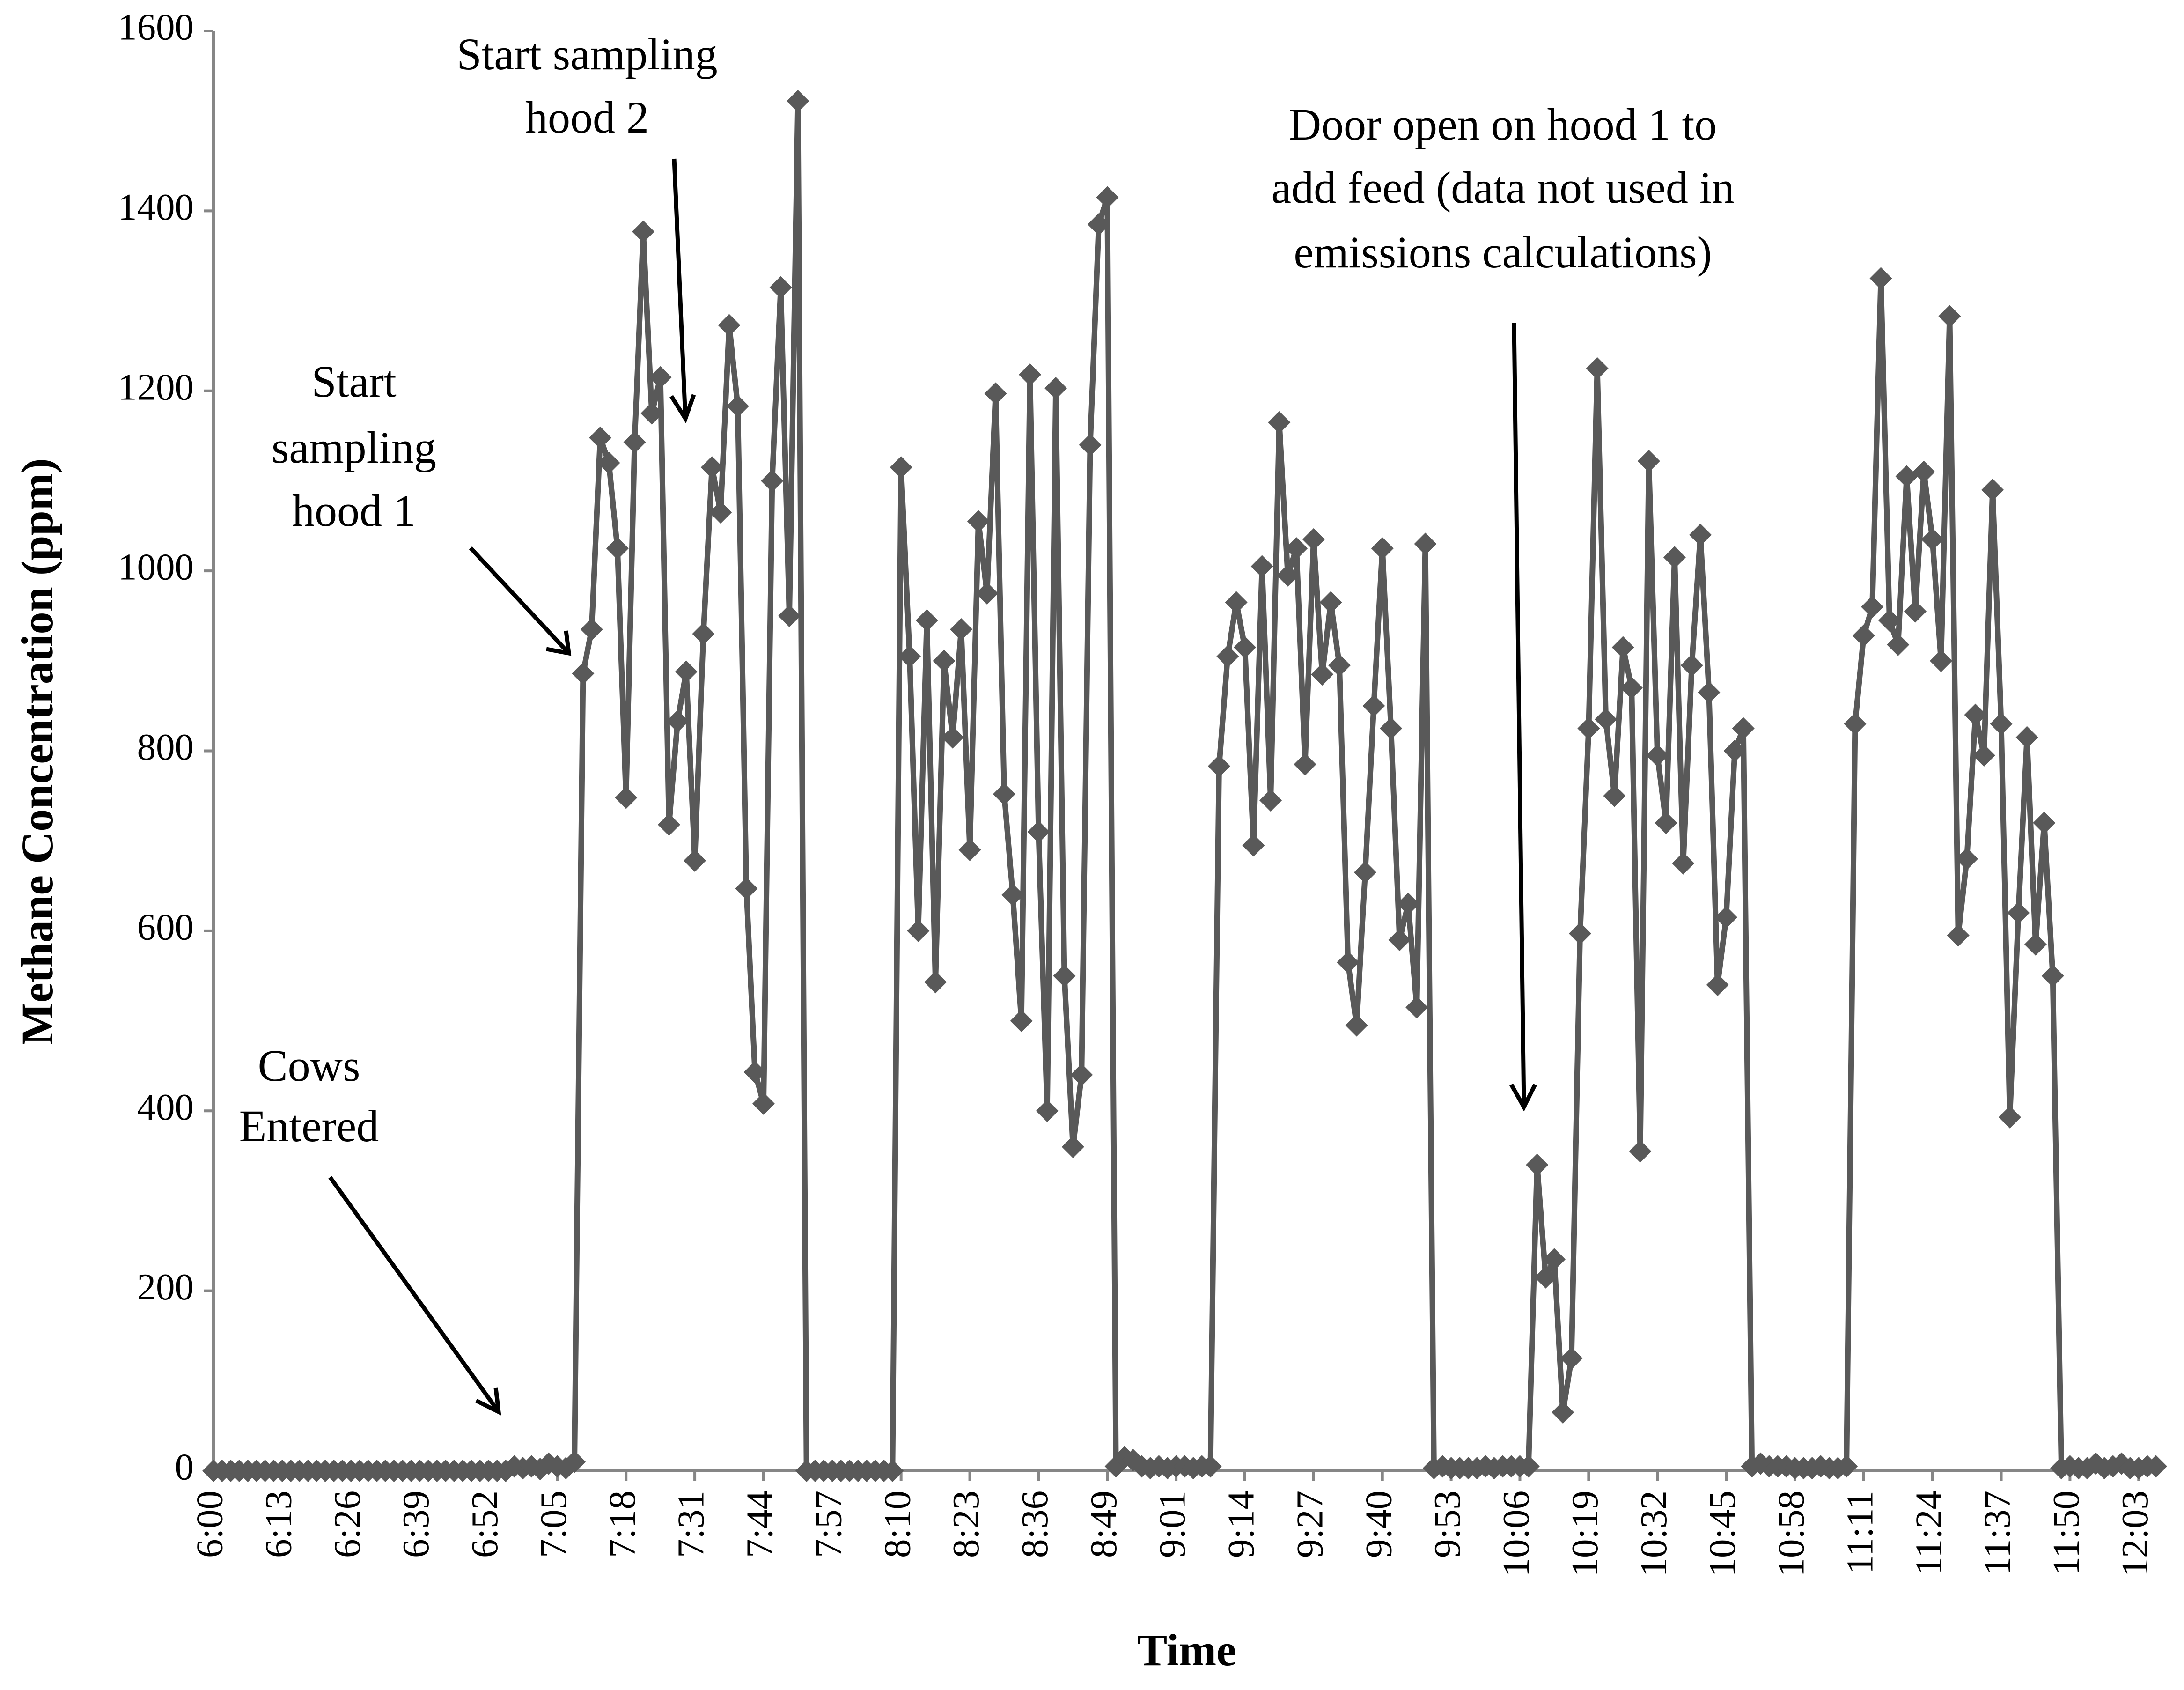  What do you see at coordinates (966, 1524) in the screenshot?
I see `x-tick-label: 8:23` at bounding box center [966, 1524].